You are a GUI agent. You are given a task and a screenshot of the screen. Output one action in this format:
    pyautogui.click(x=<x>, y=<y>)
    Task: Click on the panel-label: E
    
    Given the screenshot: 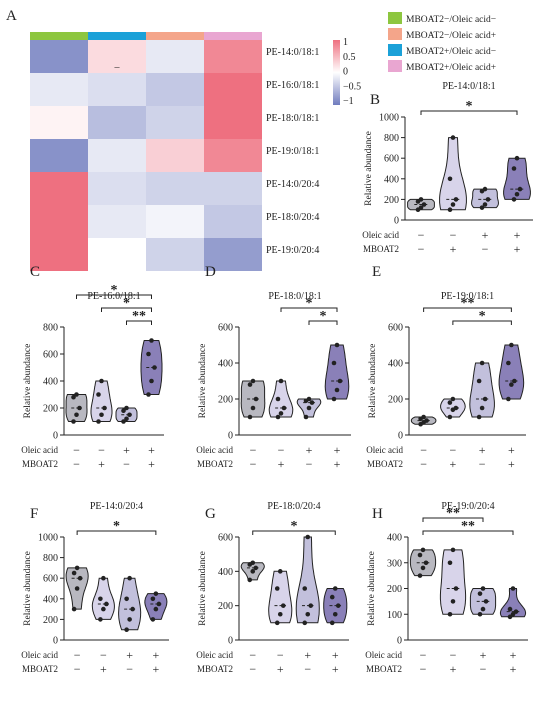 What is the action you would take?
    pyautogui.click(x=376, y=272)
    